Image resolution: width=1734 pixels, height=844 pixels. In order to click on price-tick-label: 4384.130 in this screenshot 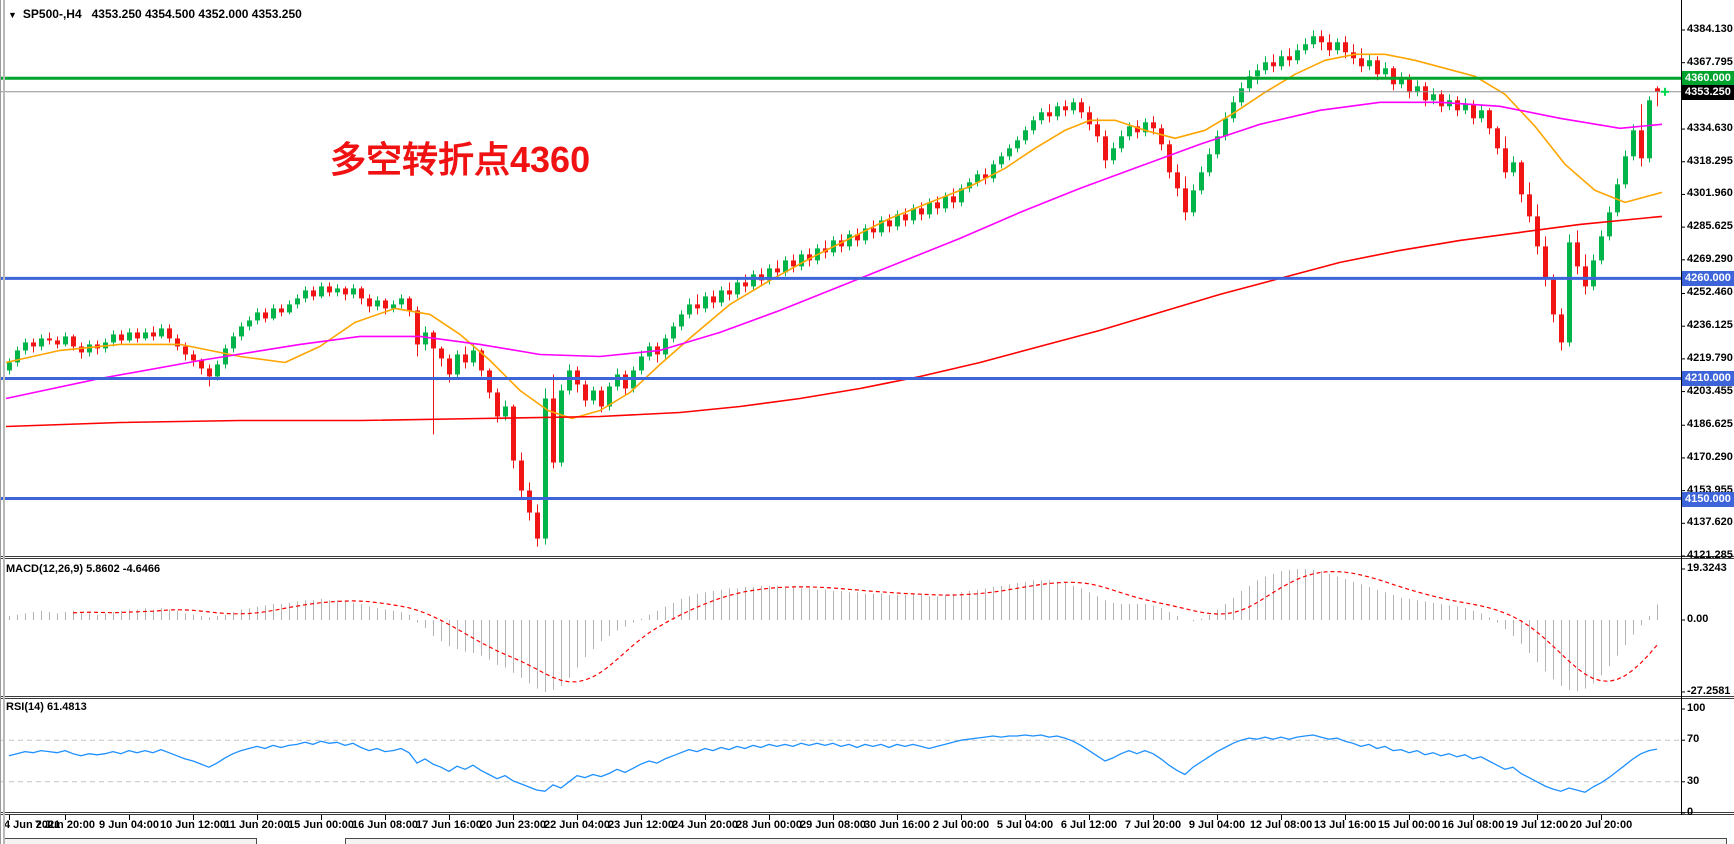, I will do `click(1710, 29)`.